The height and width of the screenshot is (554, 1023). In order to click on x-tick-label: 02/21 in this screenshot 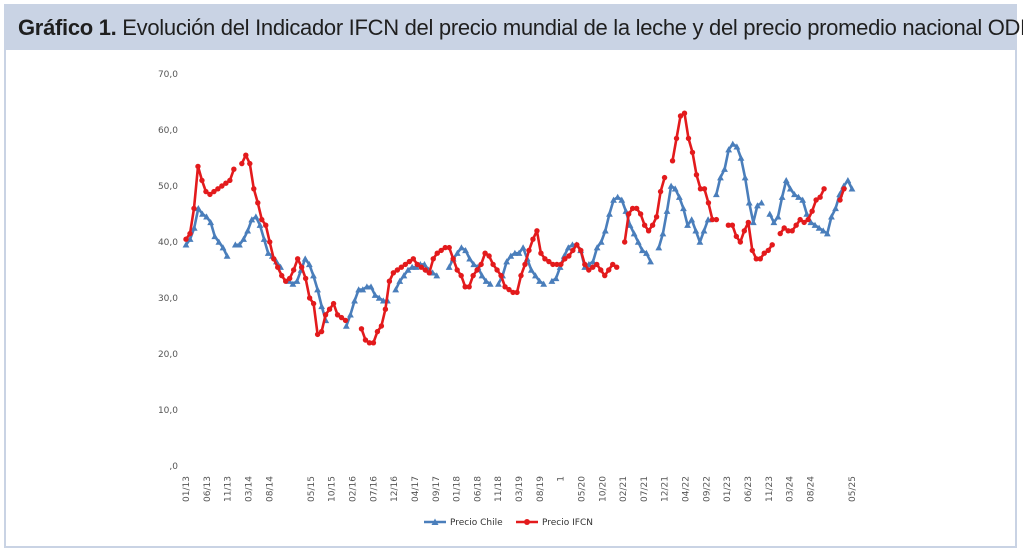, I will do `click(624, 489)`.